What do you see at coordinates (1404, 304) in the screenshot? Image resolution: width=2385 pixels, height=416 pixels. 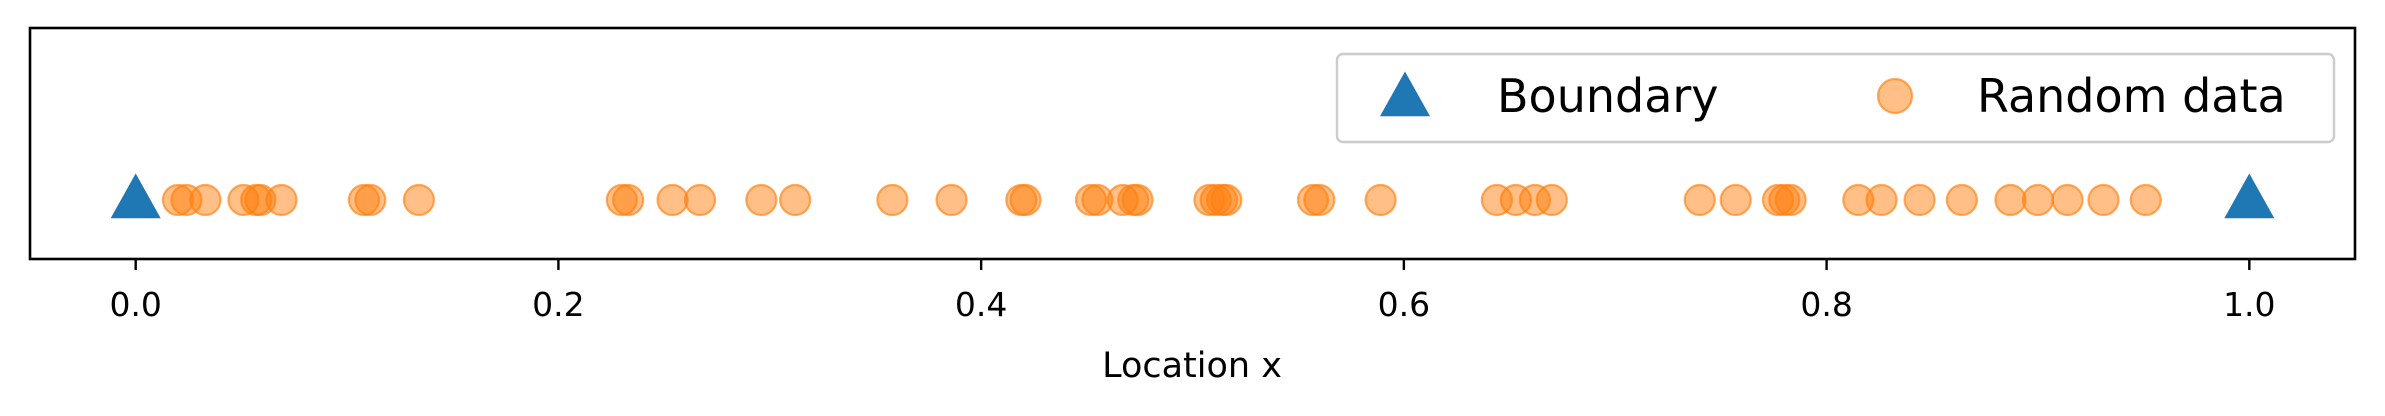 I see `x-tick-label: 0.6` at bounding box center [1404, 304].